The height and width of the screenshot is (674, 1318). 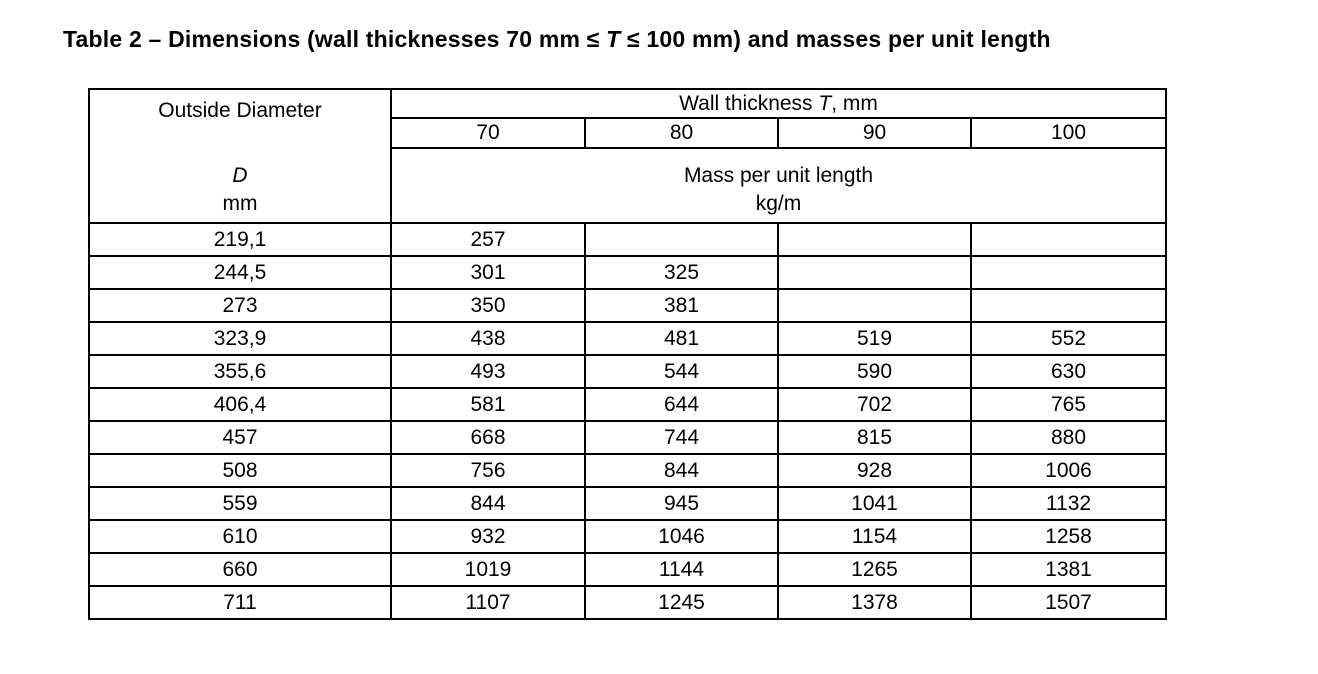 I want to click on diameter-cell: 559, so click(x=240, y=503).